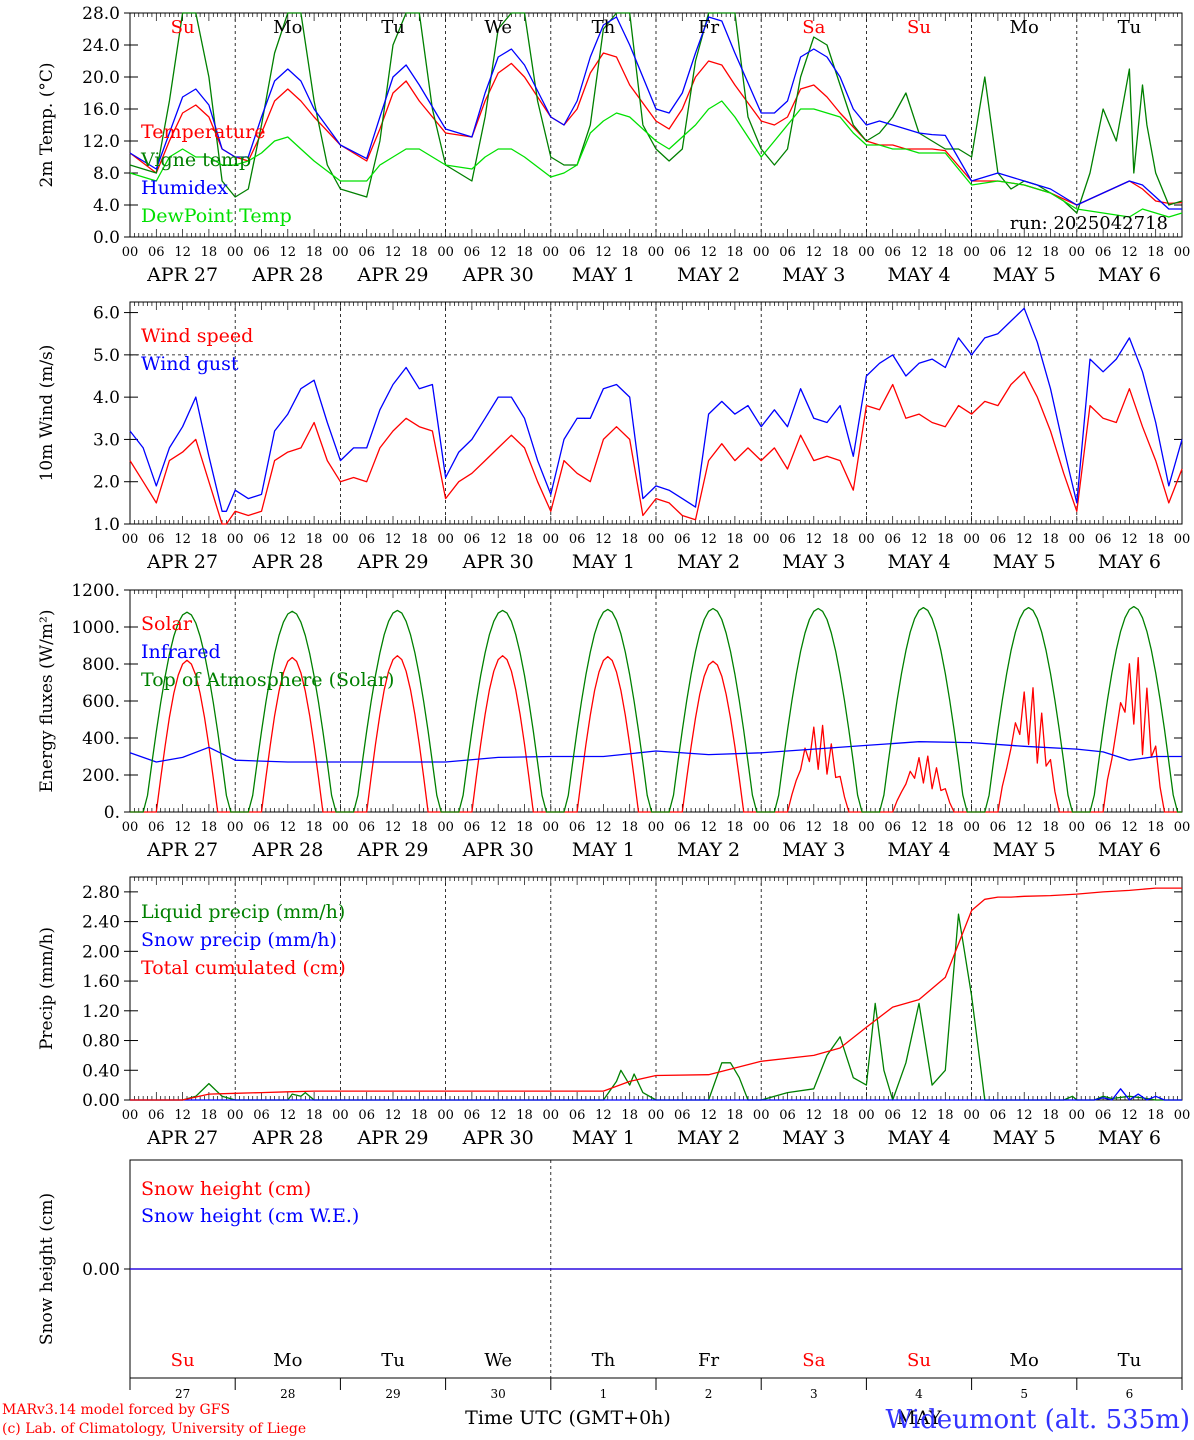 The width and height of the screenshot is (1194, 1440). I want to click on y-tick-label: 0.0, so click(106, 238).